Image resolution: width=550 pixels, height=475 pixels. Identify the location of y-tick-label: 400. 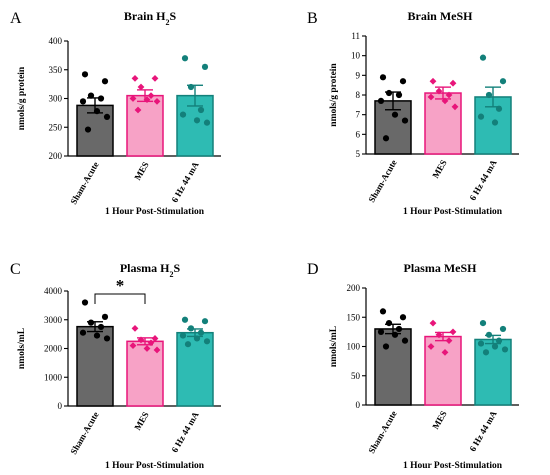
(56, 41).